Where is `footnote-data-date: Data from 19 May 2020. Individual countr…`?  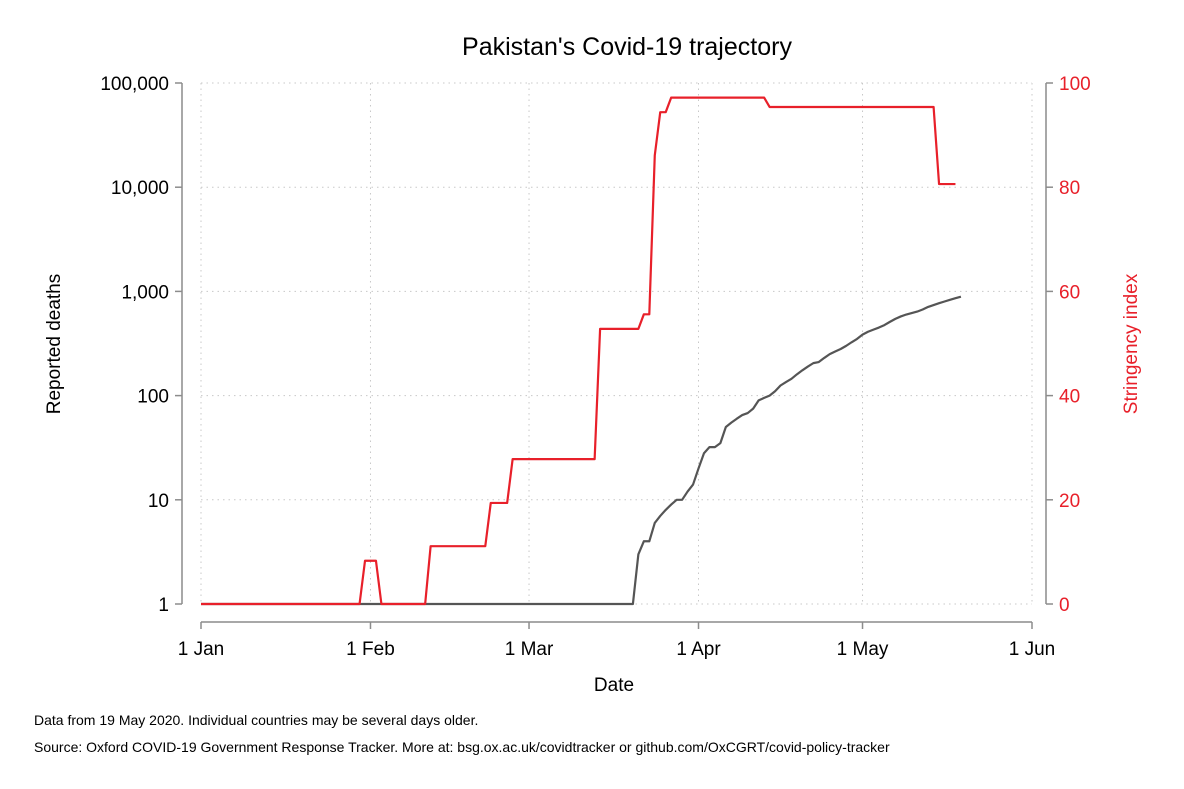 footnote-data-date: Data from 19 May 2020. Individual countr… is located at coordinates (256, 720).